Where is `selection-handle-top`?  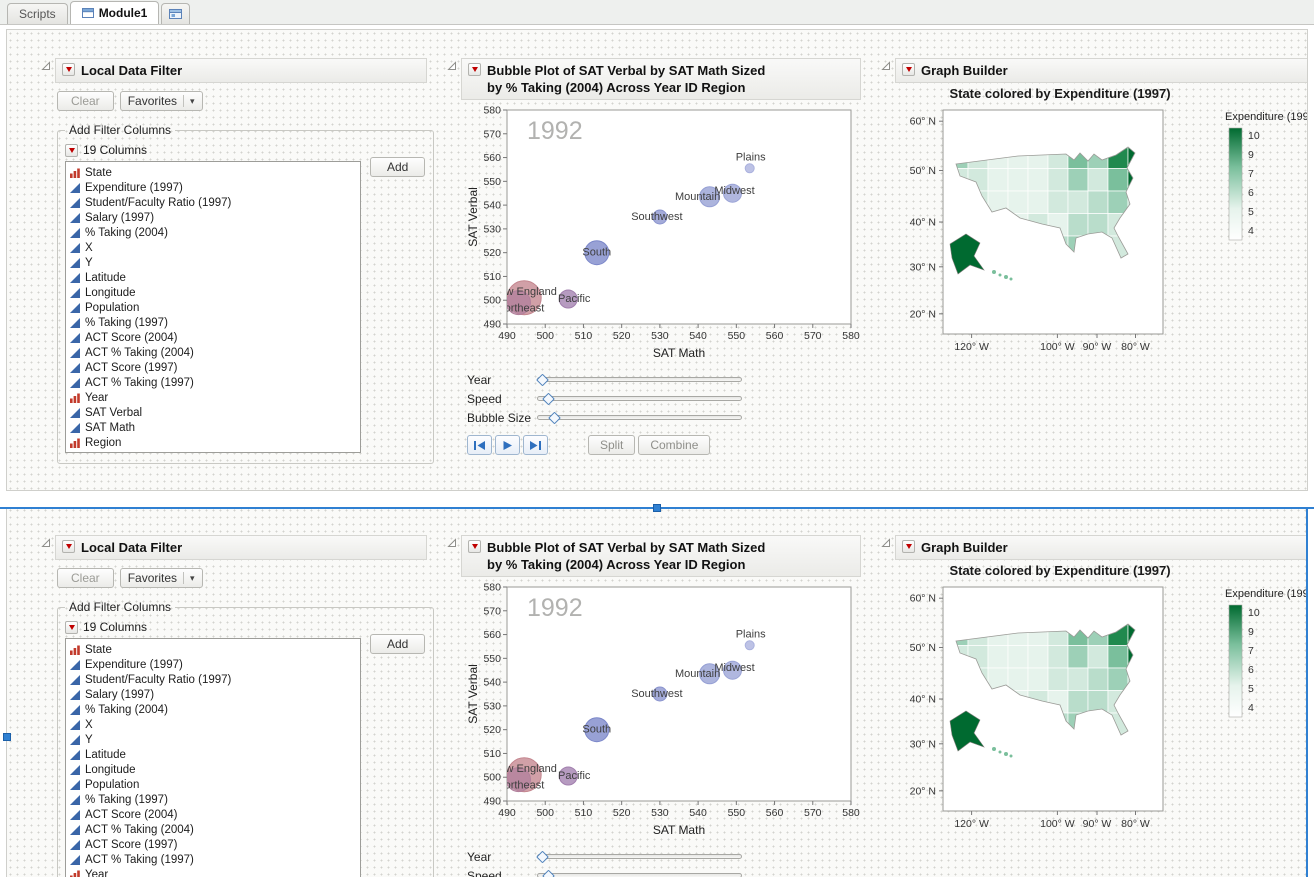
selection-handle-top is located at coordinates (657, 508).